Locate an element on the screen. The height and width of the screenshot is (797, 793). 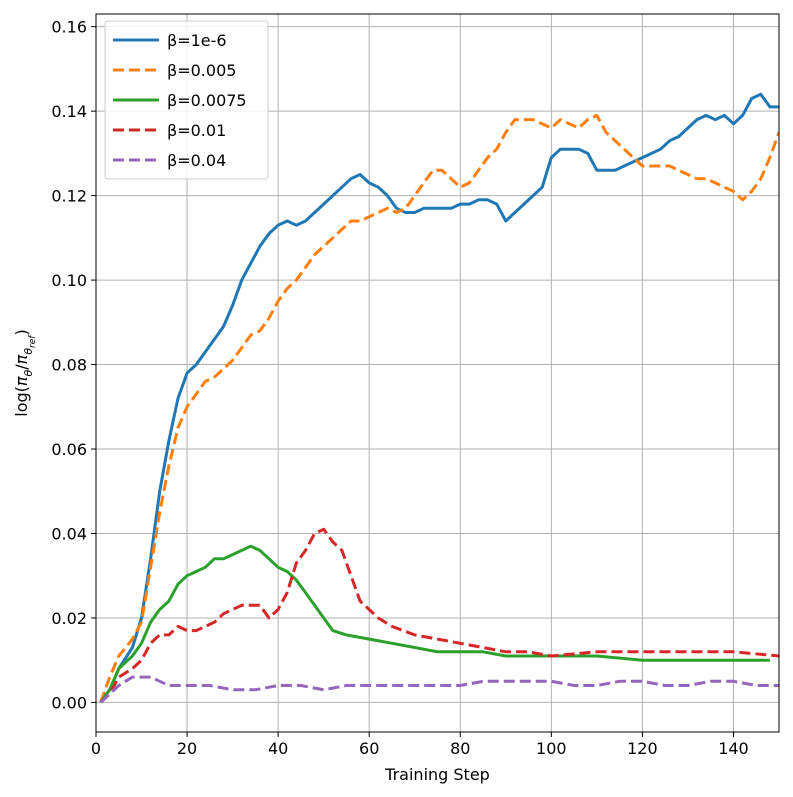
legend-label-2: β=0.0075 is located at coordinates (207, 100).